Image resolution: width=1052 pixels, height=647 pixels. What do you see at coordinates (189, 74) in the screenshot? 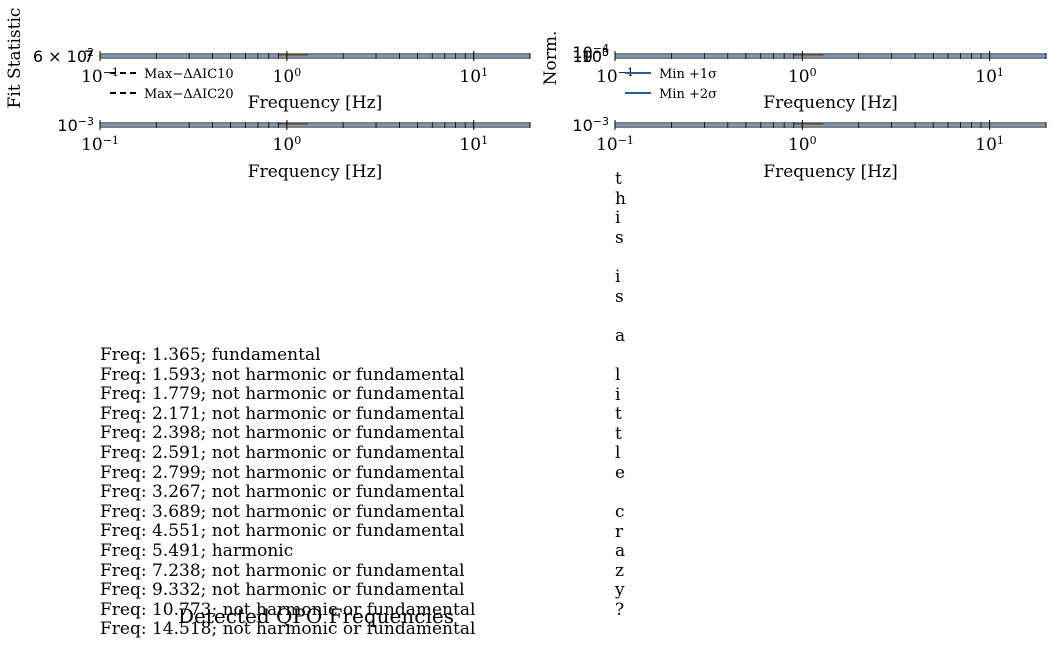
I see `legend-label: Max−ΔAIC10` at bounding box center [189, 74].